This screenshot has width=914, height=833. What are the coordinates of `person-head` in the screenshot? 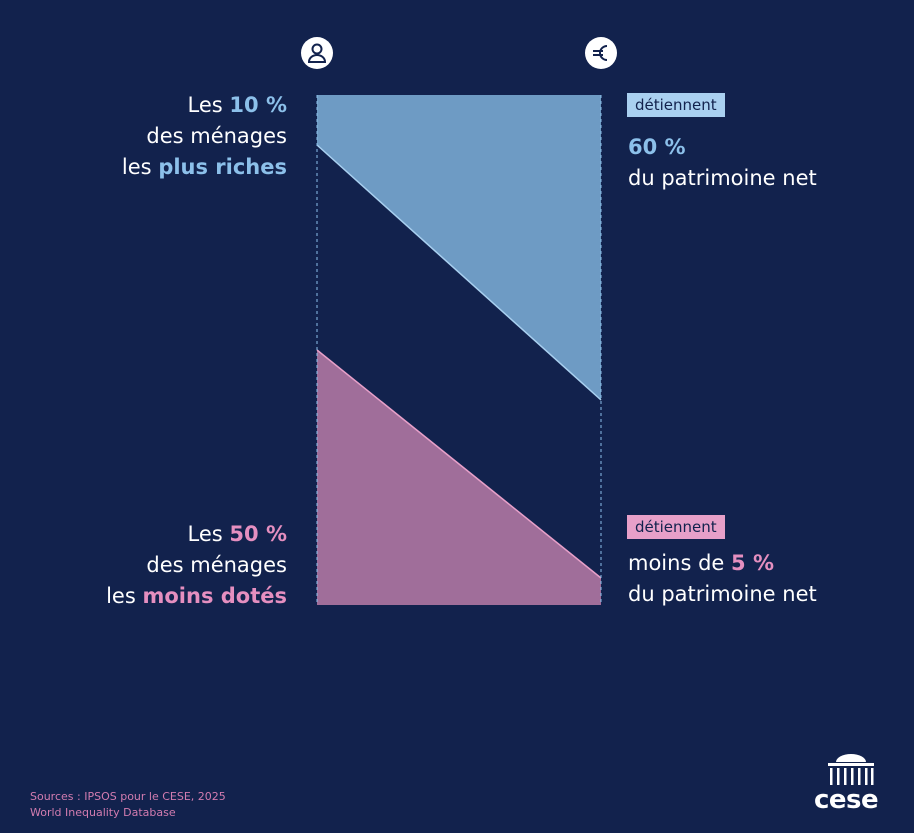 It's located at (317, 49).